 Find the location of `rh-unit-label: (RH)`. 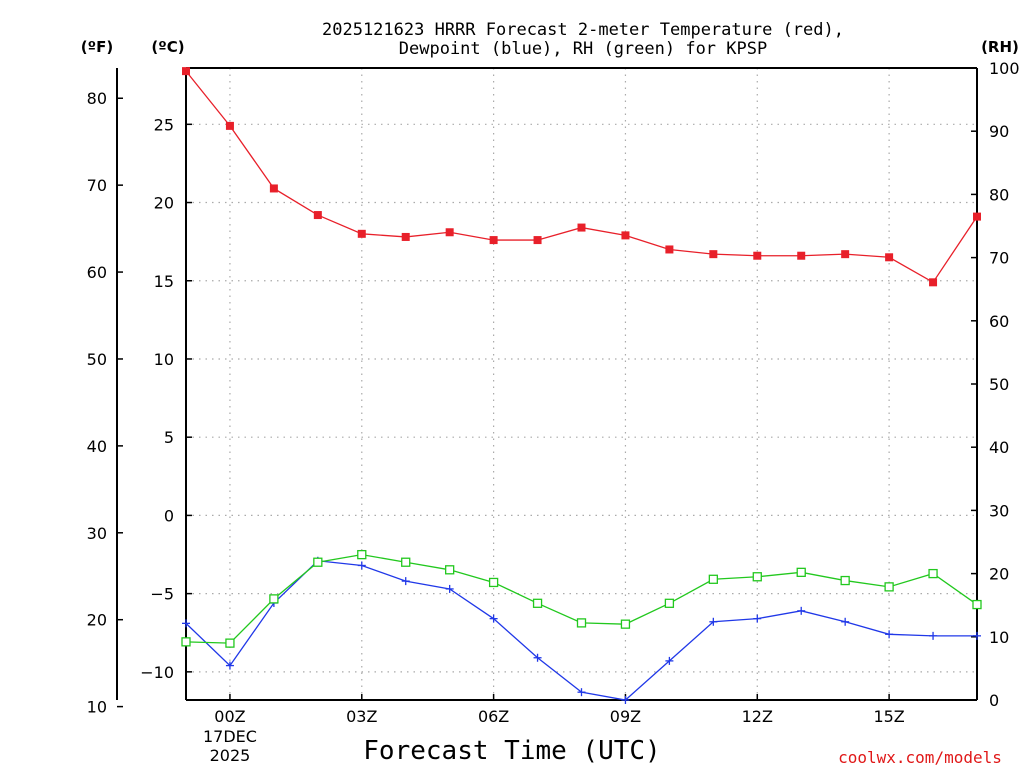

rh-unit-label: (RH) is located at coordinates (1000, 47).